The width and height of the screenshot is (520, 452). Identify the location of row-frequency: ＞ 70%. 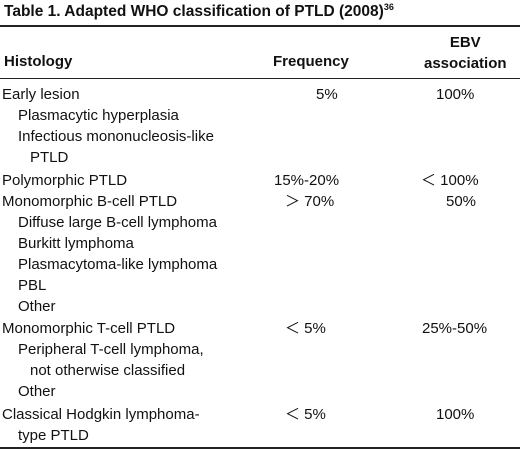
(310, 201).